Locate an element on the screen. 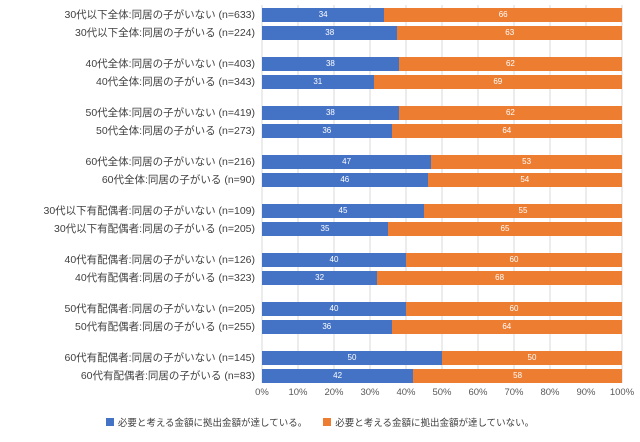  stacked-bar: 35 65 is located at coordinates (442, 229).